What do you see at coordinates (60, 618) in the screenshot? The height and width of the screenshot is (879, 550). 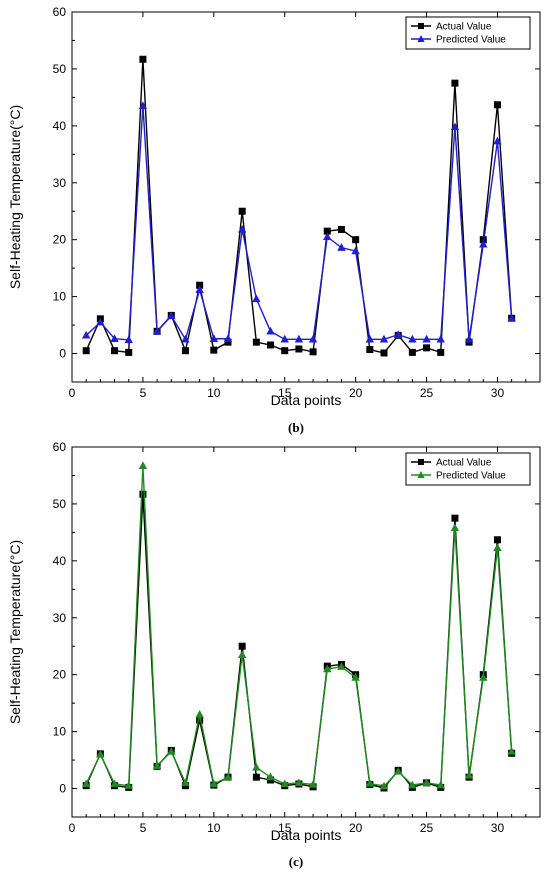 I see `y-tick-label: 30` at bounding box center [60, 618].